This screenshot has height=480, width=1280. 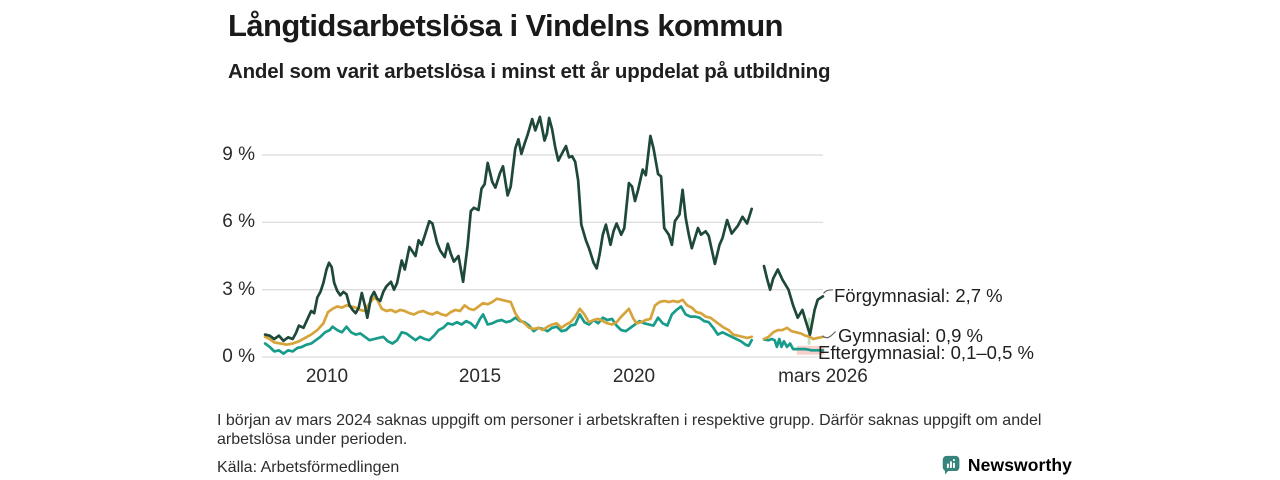 What do you see at coordinates (238, 289) in the screenshot?
I see `y-tick-3: 3 %` at bounding box center [238, 289].